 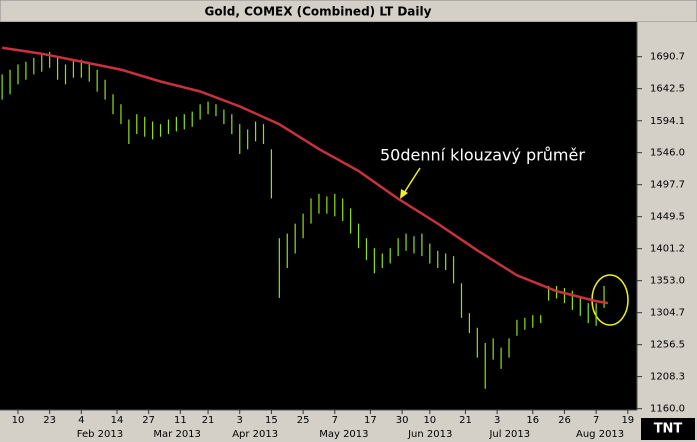 What do you see at coordinates (180, 420) in the screenshot?
I see `x-tick-label: 11` at bounding box center [180, 420].